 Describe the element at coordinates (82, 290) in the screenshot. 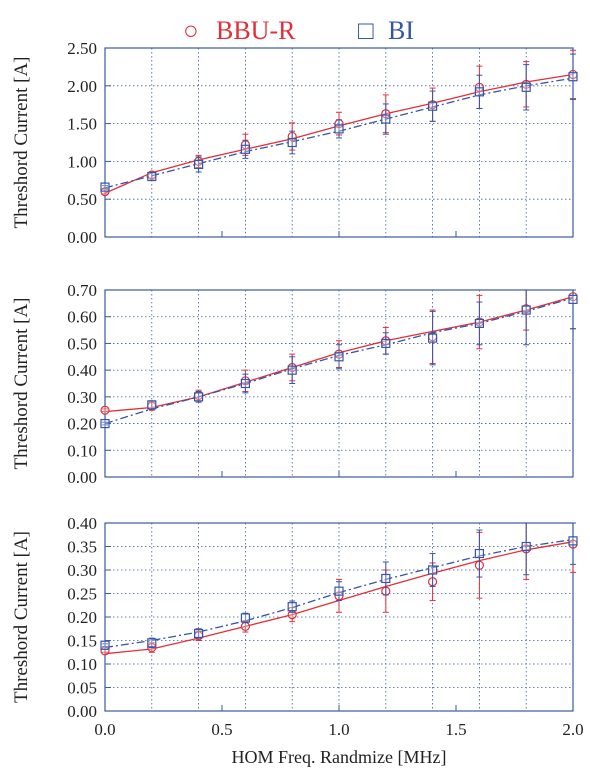

I see `y-tick-label: 0.70` at that location.